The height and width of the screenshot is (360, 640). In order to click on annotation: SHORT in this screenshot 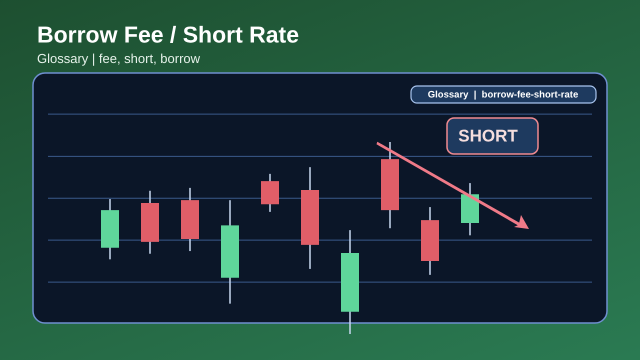, I will do `click(488, 136)`.